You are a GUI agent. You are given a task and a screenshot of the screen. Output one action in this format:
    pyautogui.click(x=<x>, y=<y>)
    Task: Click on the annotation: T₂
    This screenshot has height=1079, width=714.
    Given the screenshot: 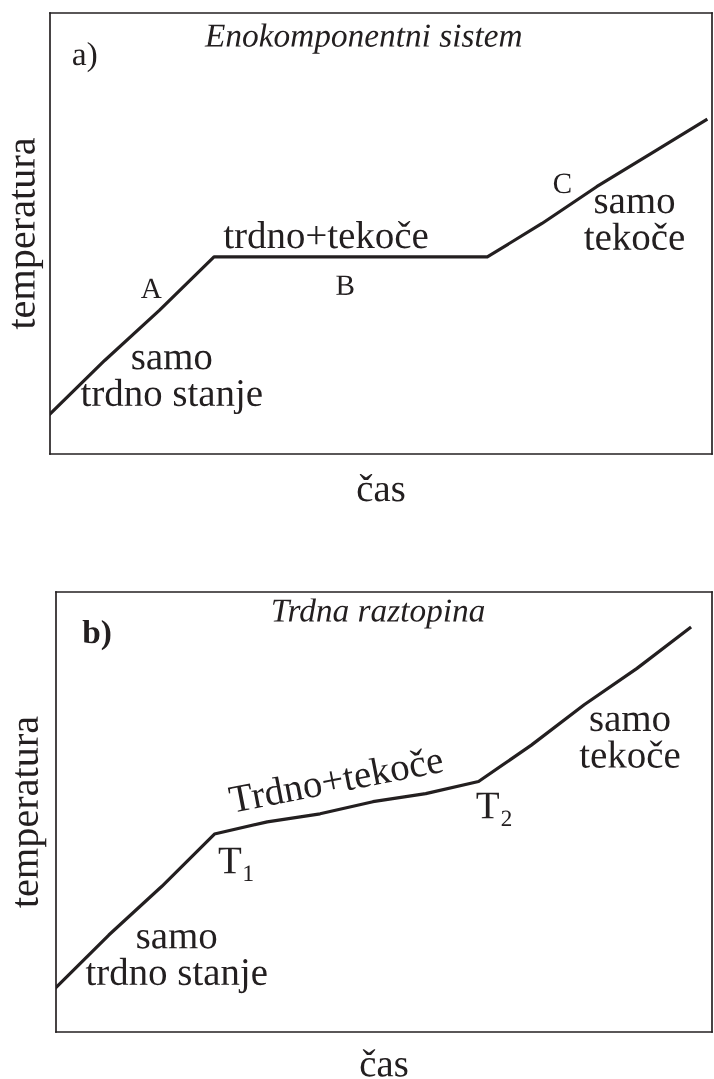 What is the action you would take?
    pyautogui.click(x=494, y=809)
    